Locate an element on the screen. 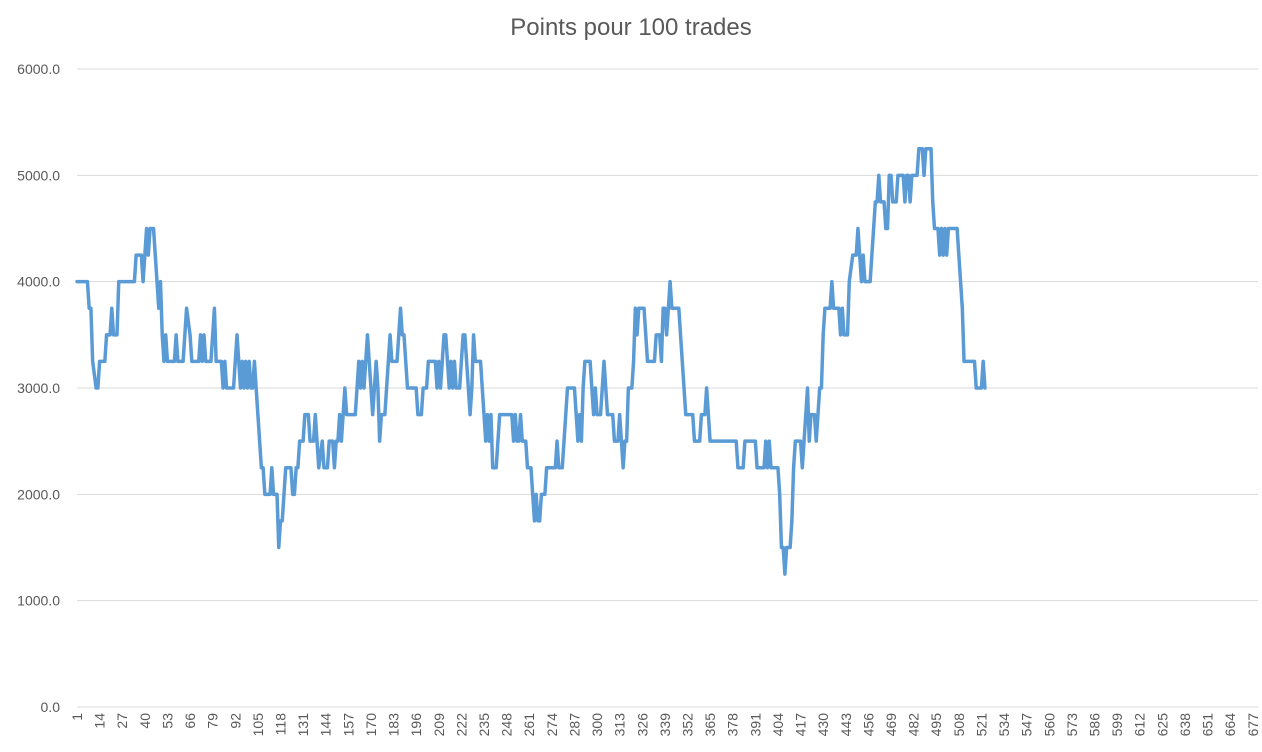 Image resolution: width=1262 pixels, height=752 pixels. x-tick-label: 157 is located at coordinates (348, 725).